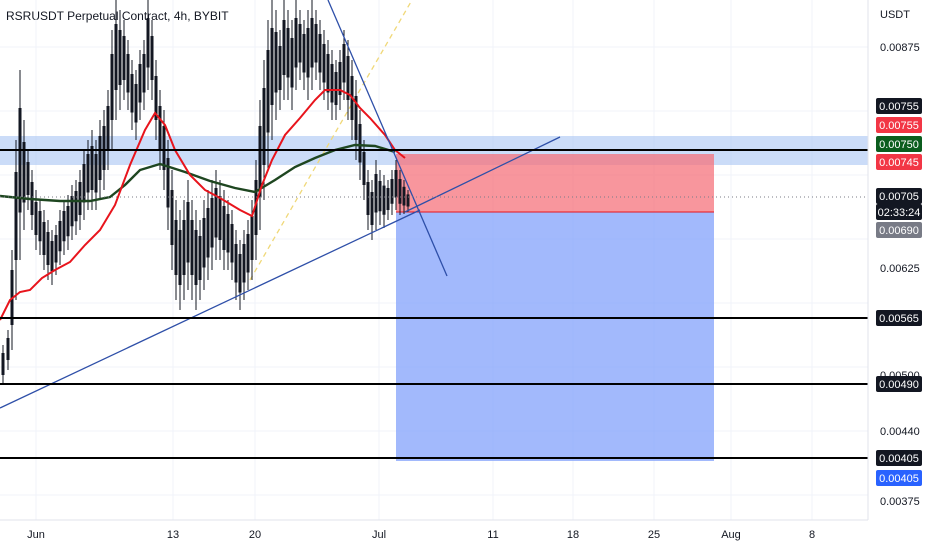  I want to click on stop-zone, so click(555, 183).